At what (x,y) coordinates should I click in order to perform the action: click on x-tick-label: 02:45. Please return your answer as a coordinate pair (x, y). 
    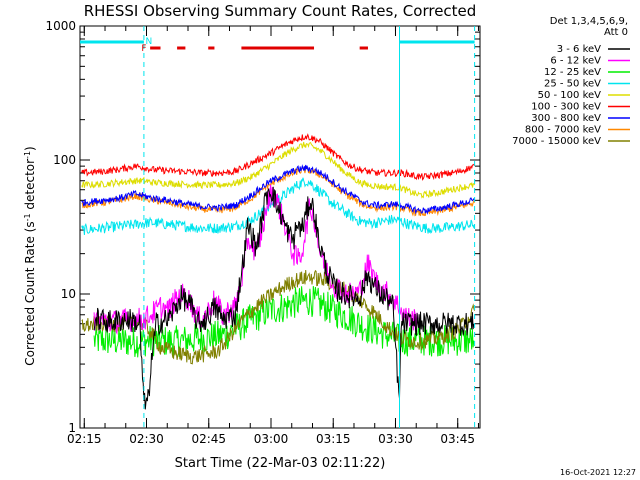
    Looking at the image, I should click on (208, 439).